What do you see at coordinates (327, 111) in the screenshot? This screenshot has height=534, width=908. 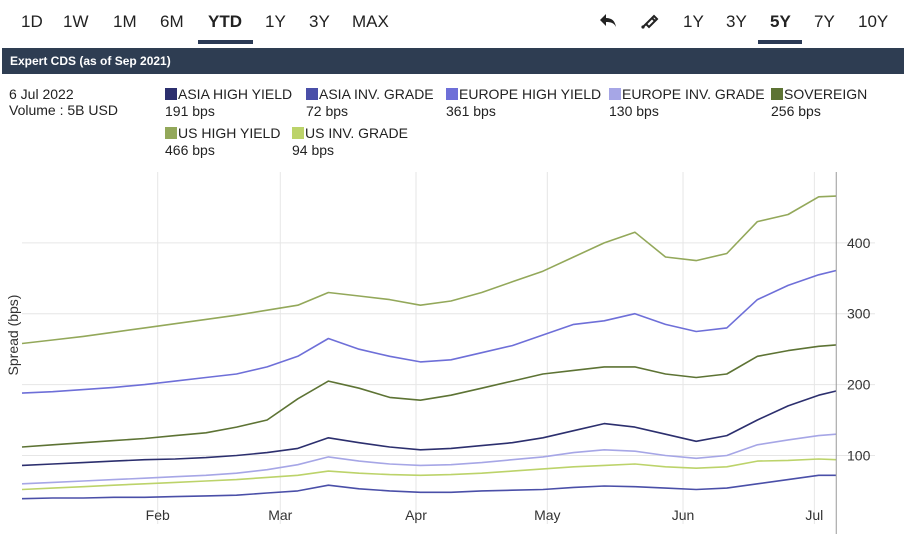 I see `legend-series-value: 72 bps` at bounding box center [327, 111].